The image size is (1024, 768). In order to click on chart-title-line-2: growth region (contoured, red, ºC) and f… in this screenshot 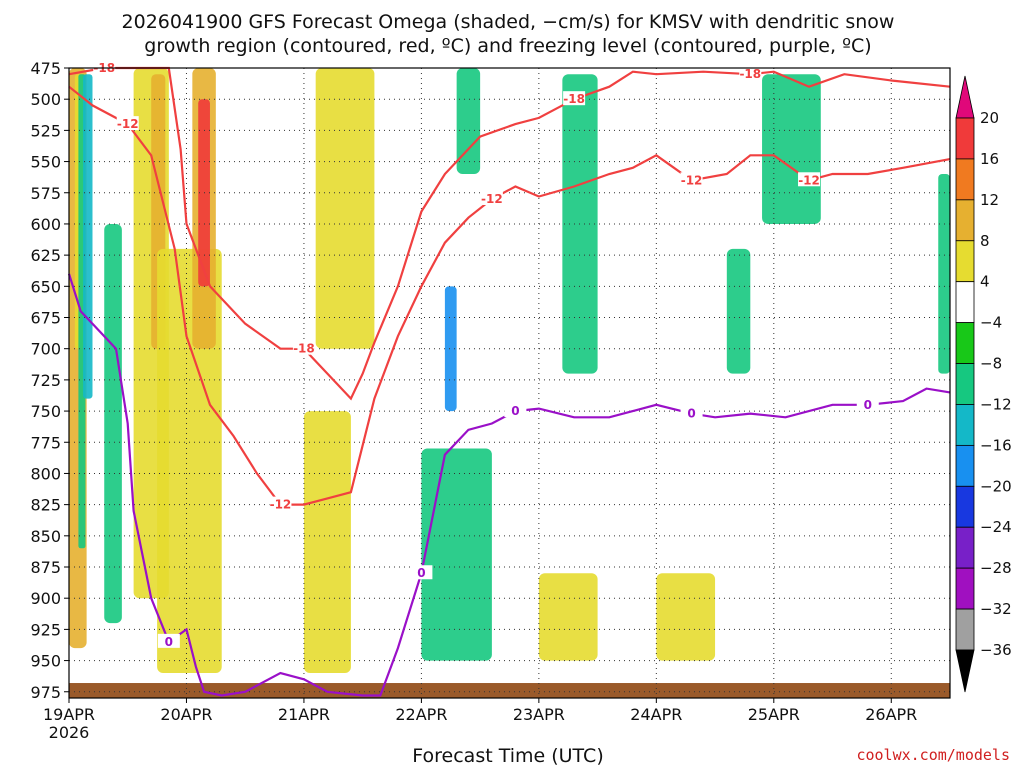, I will do `click(507, 46)`.